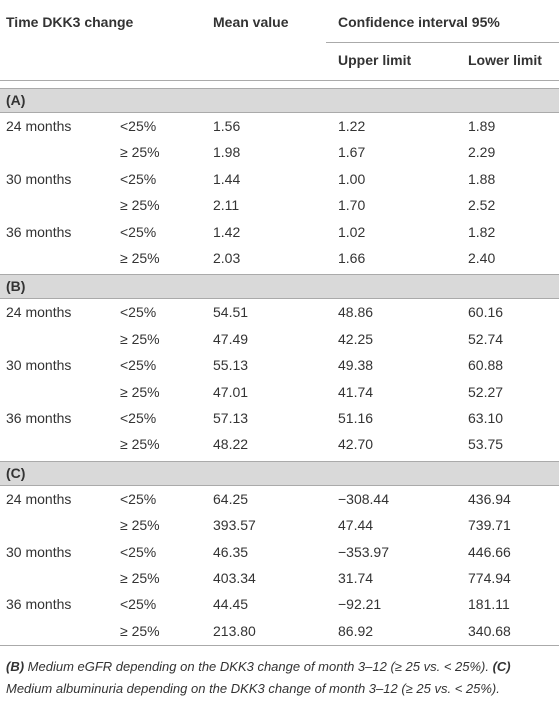  What do you see at coordinates (227, 231) in the screenshot?
I see `cell-mean: 1.42` at bounding box center [227, 231].